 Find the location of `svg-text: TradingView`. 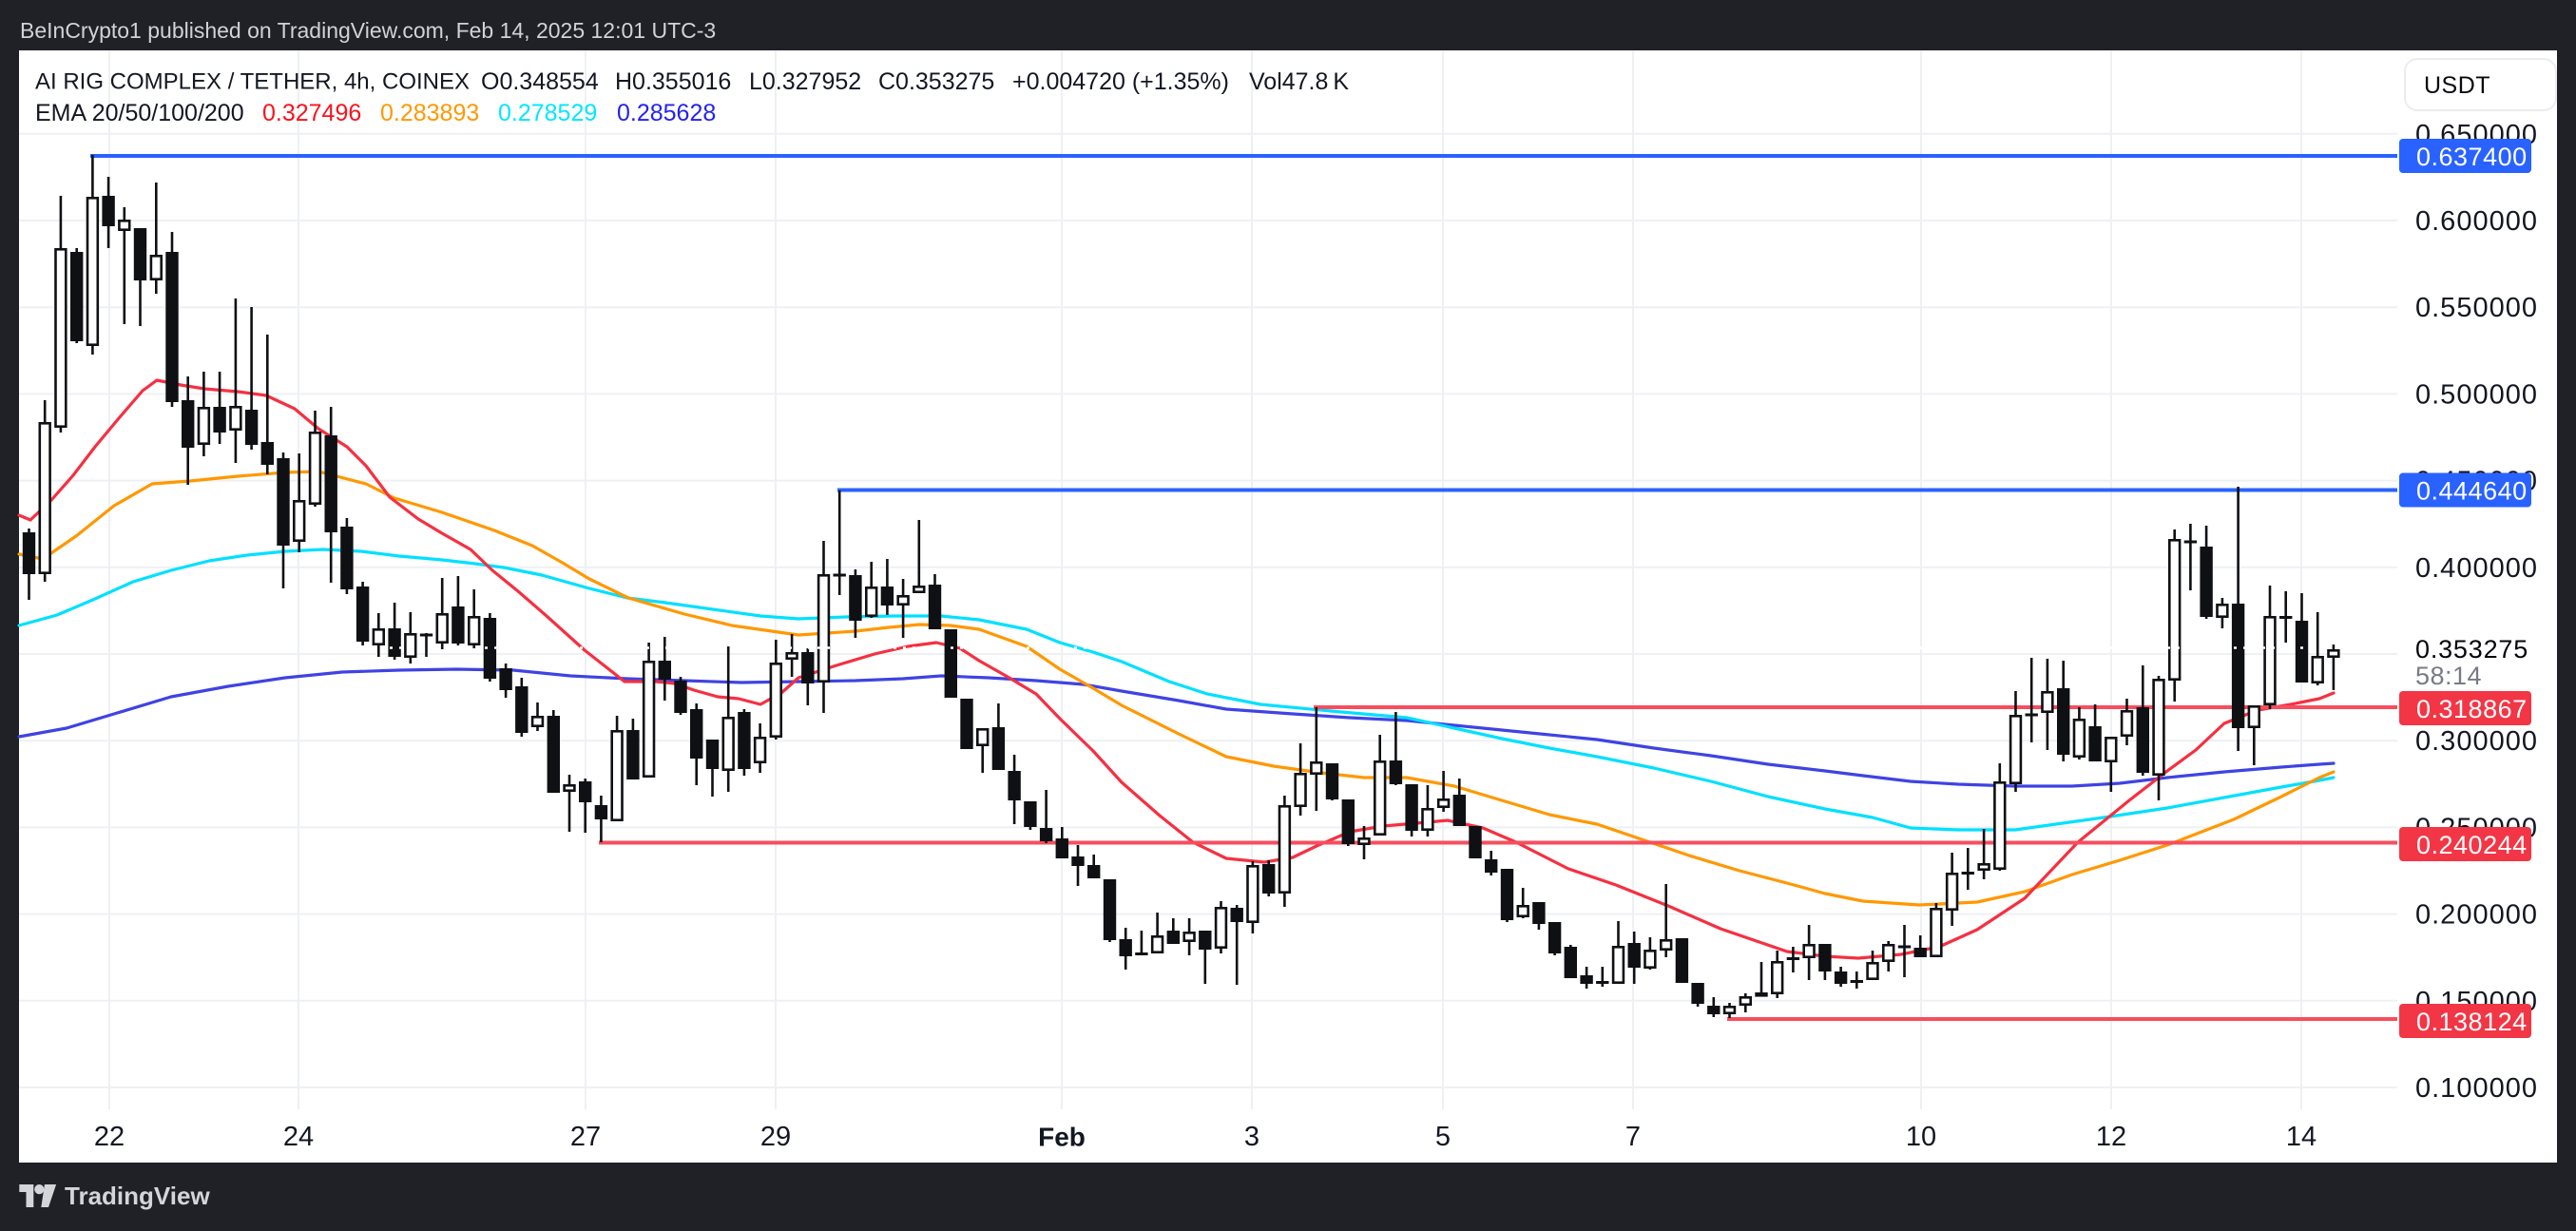

svg-text: TradingView is located at coordinates (137, 1196).